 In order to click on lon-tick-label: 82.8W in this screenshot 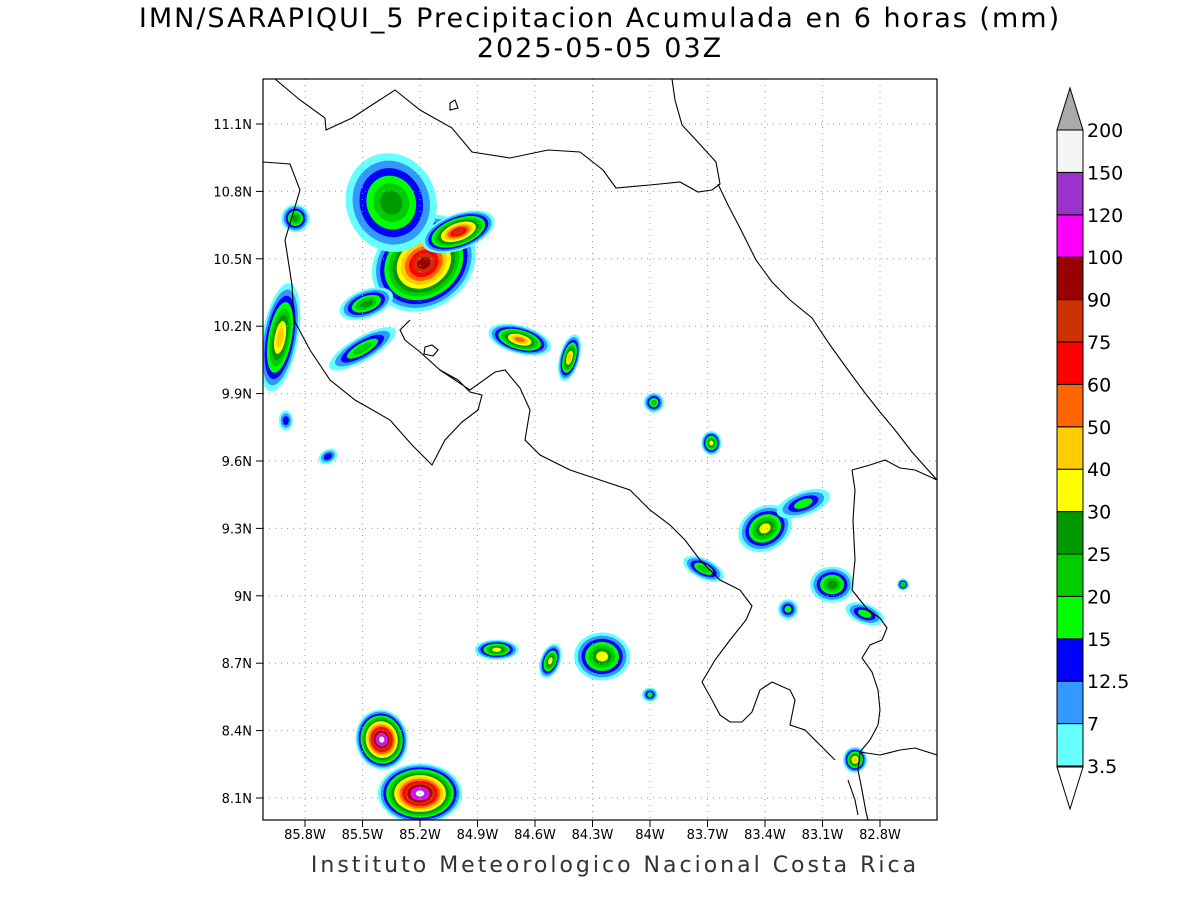, I will do `click(880, 835)`.